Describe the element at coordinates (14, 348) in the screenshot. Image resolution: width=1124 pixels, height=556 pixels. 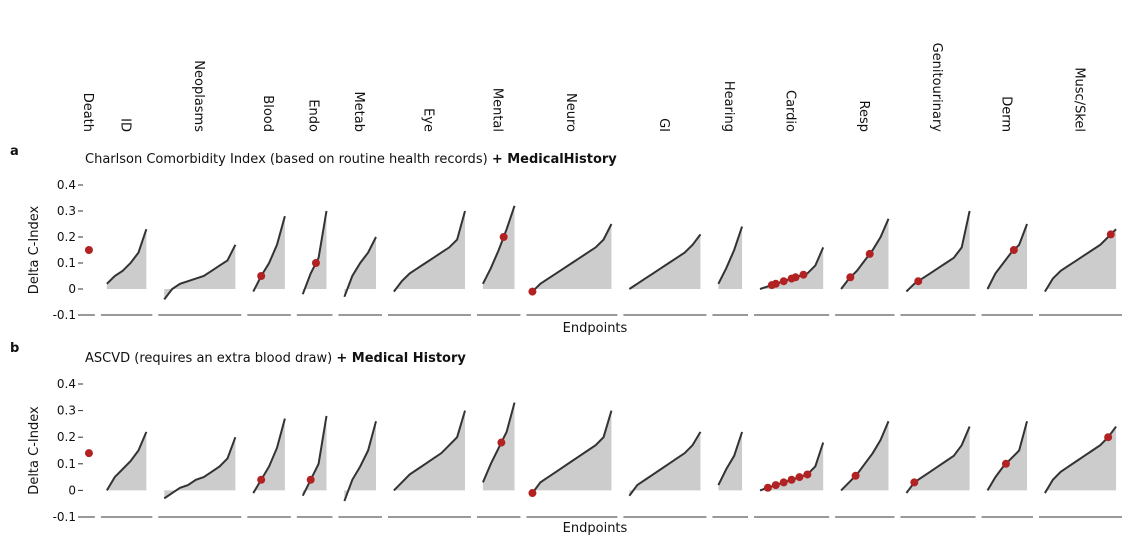
I see `panel-letter: b` at that location.